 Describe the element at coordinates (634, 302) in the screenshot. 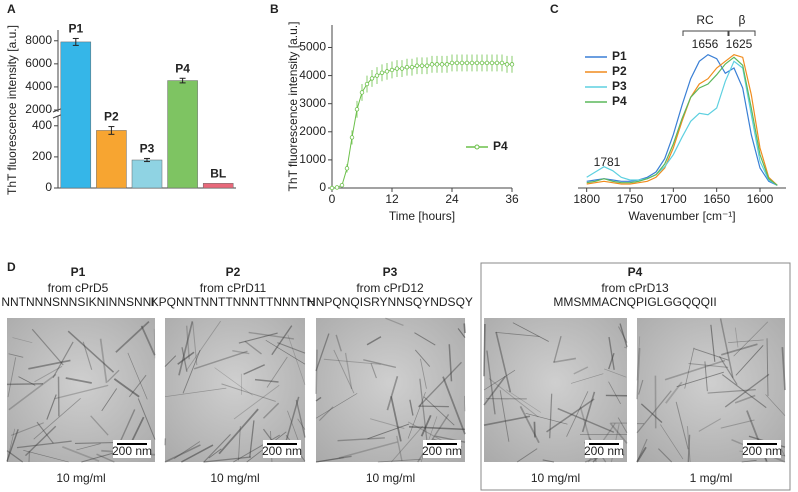

I see `group-sequence: MMSMMACNQPIGLGGQQQII` at that location.